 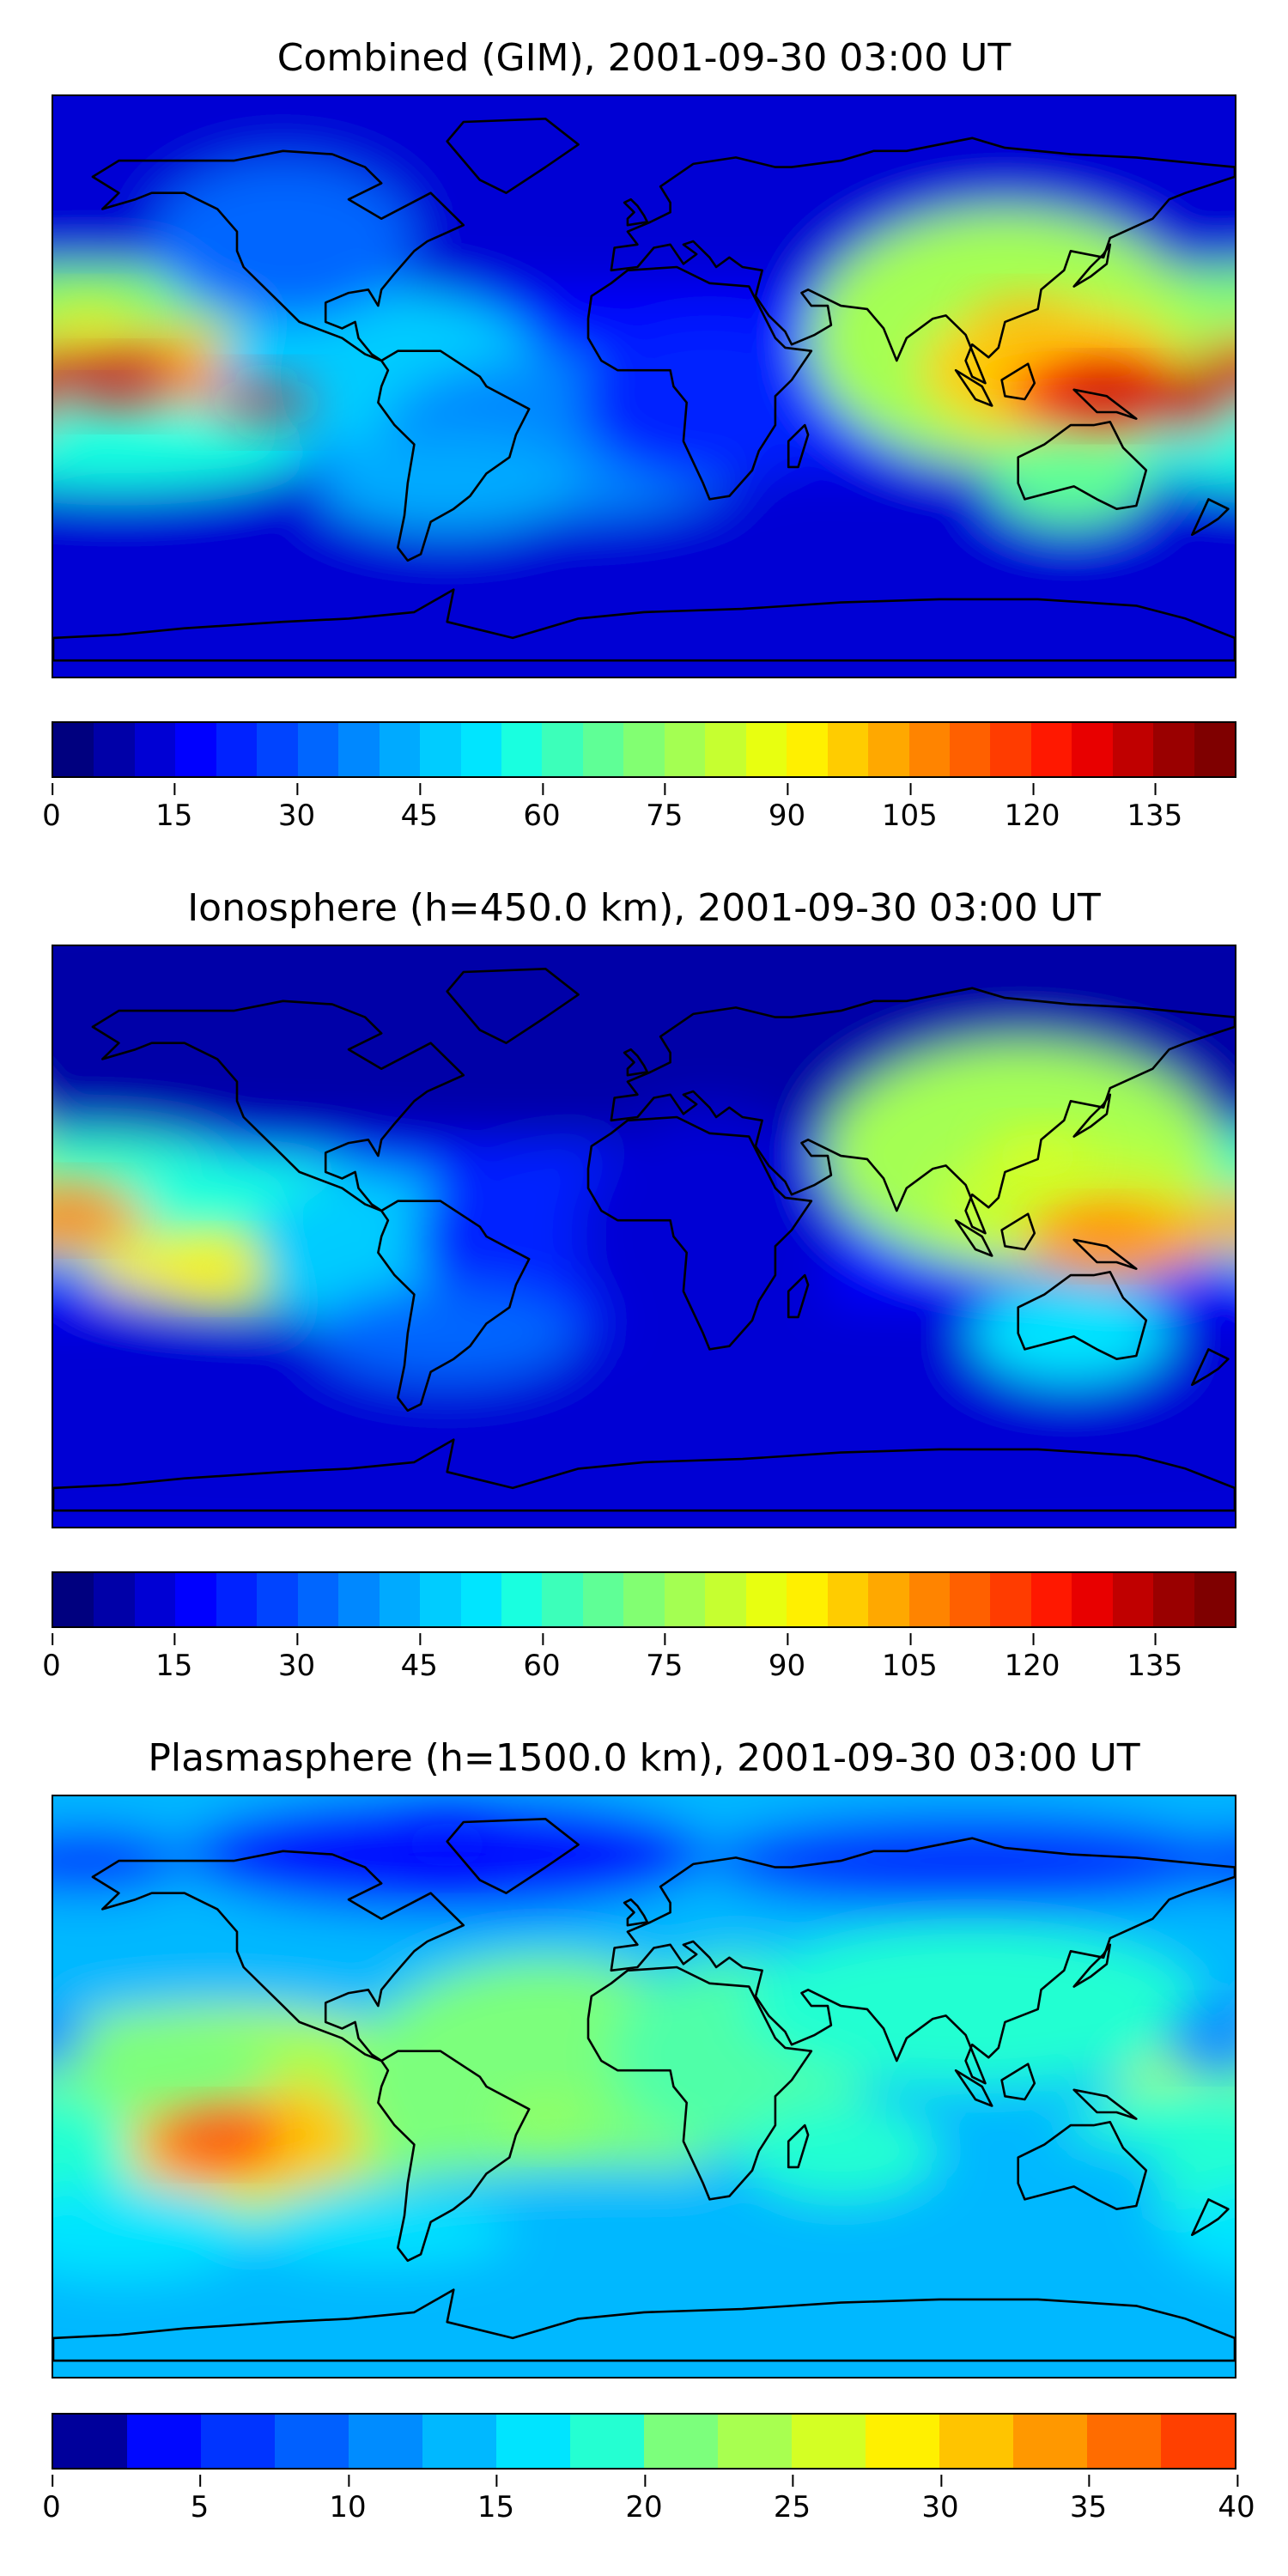 What do you see at coordinates (787, 808) in the screenshot?
I see `colorbar-tick-label: 90` at bounding box center [787, 808].